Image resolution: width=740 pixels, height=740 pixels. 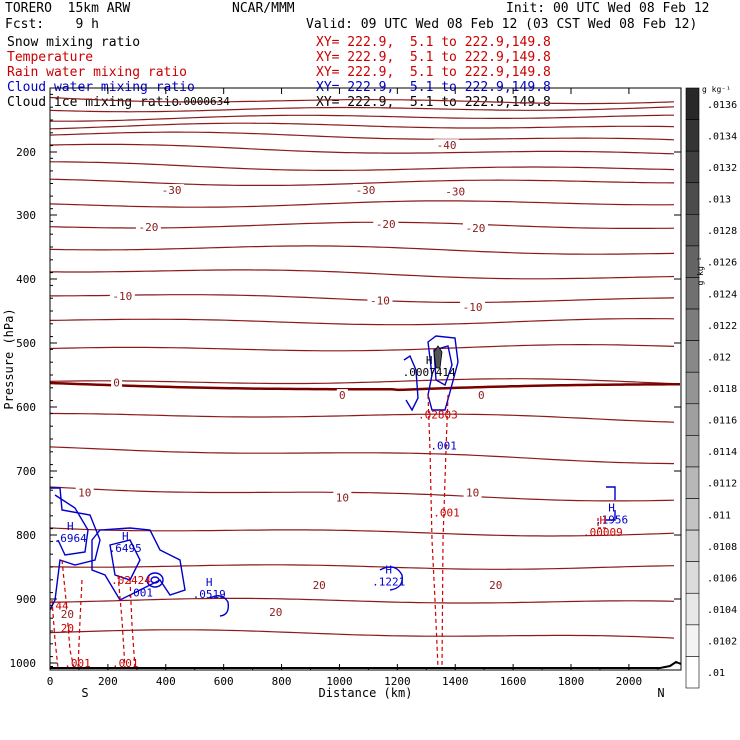 I want to click on x-tick-label: 1600, so click(x=513, y=681).